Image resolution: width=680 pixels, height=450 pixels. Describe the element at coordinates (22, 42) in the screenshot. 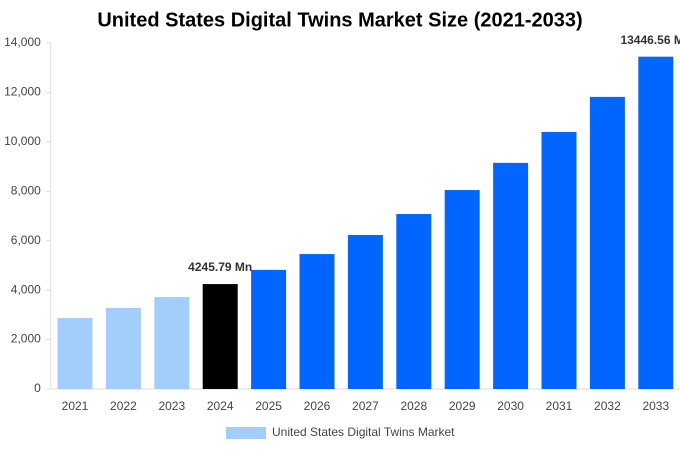

I see `y-tick-label: 14,000` at that location.